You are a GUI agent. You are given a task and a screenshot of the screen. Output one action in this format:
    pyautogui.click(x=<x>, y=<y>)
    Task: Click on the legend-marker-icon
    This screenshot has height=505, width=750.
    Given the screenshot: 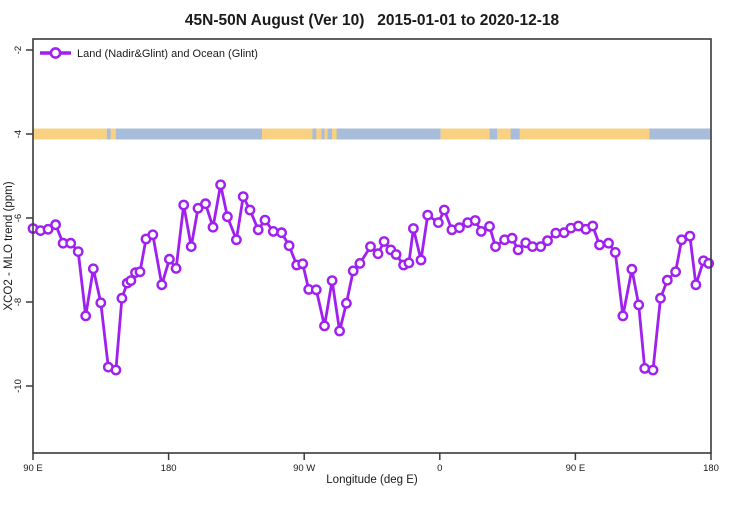 What is the action you would take?
    pyautogui.click(x=55, y=53)
    